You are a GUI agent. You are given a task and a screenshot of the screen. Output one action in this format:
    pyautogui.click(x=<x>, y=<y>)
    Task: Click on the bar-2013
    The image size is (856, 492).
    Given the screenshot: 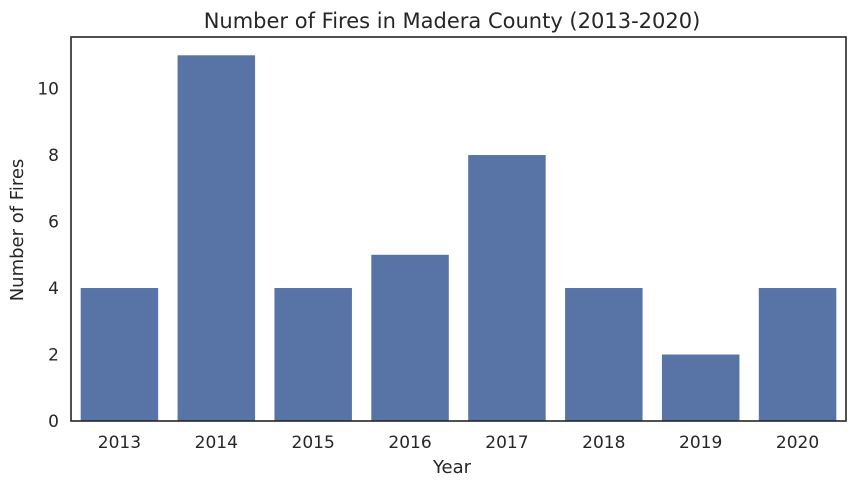 What is the action you would take?
    pyautogui.click(x=119, y=354)
    